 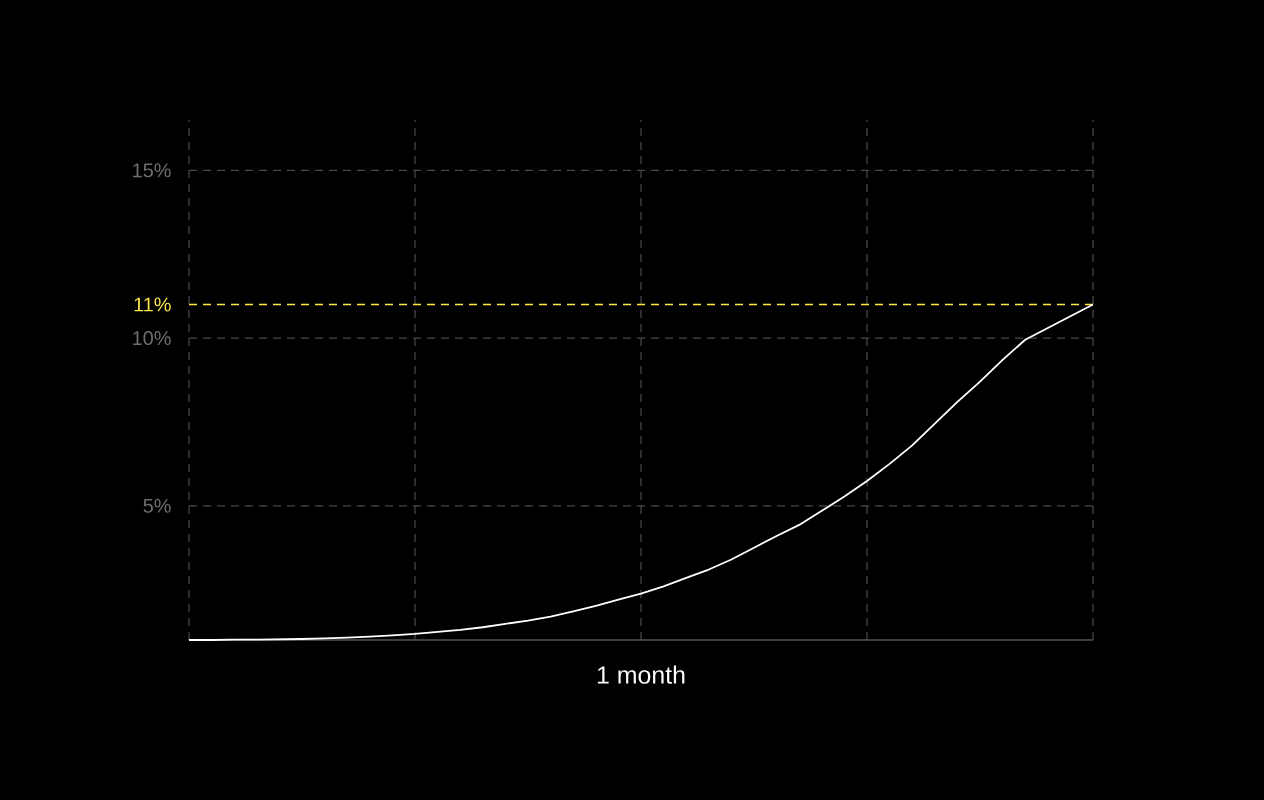 I want to click on x-axis-title: 1 month, so click(x=641, y=674).